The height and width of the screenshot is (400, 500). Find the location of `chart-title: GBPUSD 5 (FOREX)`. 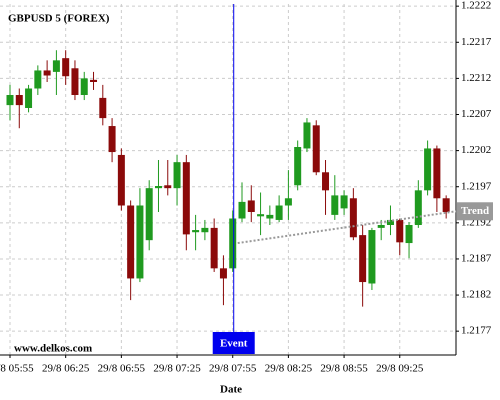

chart-title: GBPUSD 5 (FOREX) is located at coordinates (59, 19).